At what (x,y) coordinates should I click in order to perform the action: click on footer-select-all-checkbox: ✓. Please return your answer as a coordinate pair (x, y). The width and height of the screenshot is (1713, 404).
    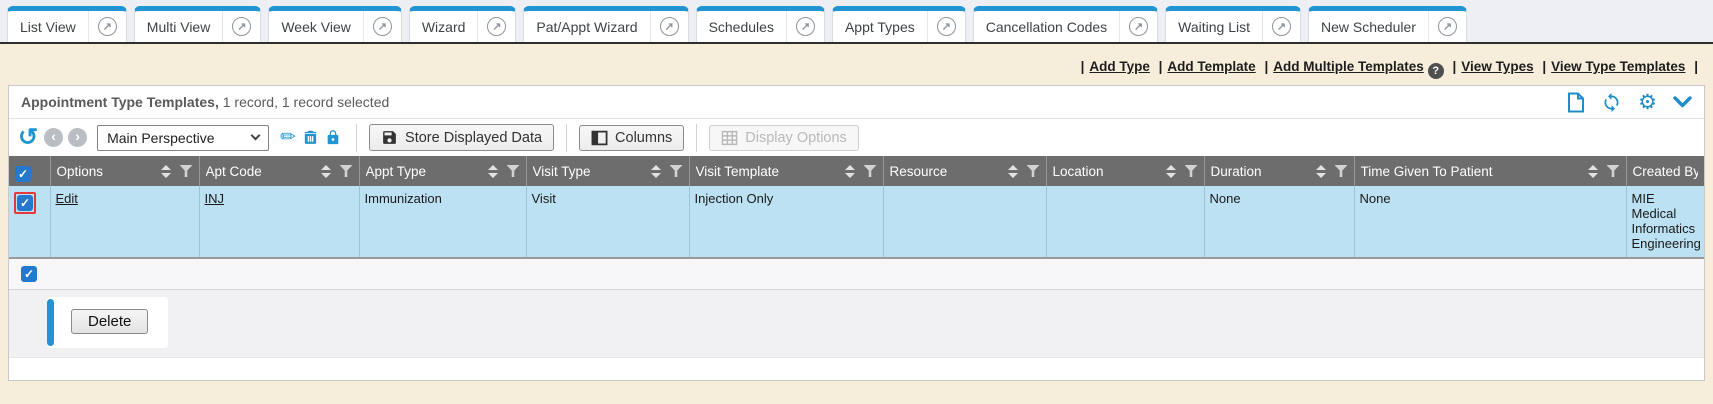
    Looking at the image, I should click on (29, 274).